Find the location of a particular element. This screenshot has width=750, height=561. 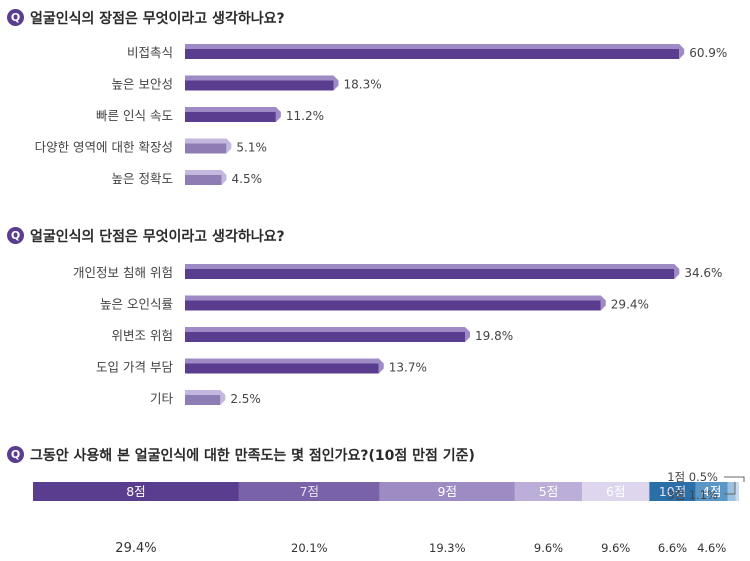

chart1-value-label: 5.1% is located at coordinates (251, 148).